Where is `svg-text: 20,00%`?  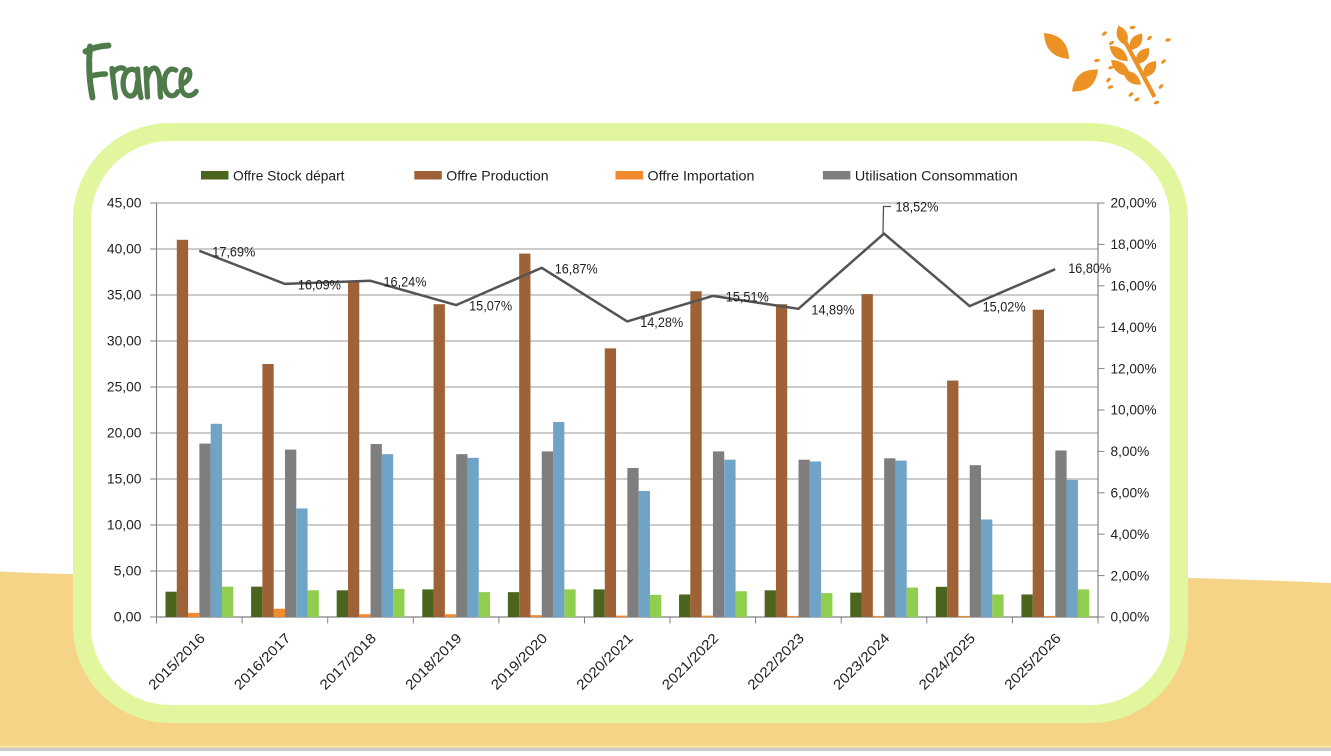 svg-text: 20,00% is located at coordinates (1134, 203).